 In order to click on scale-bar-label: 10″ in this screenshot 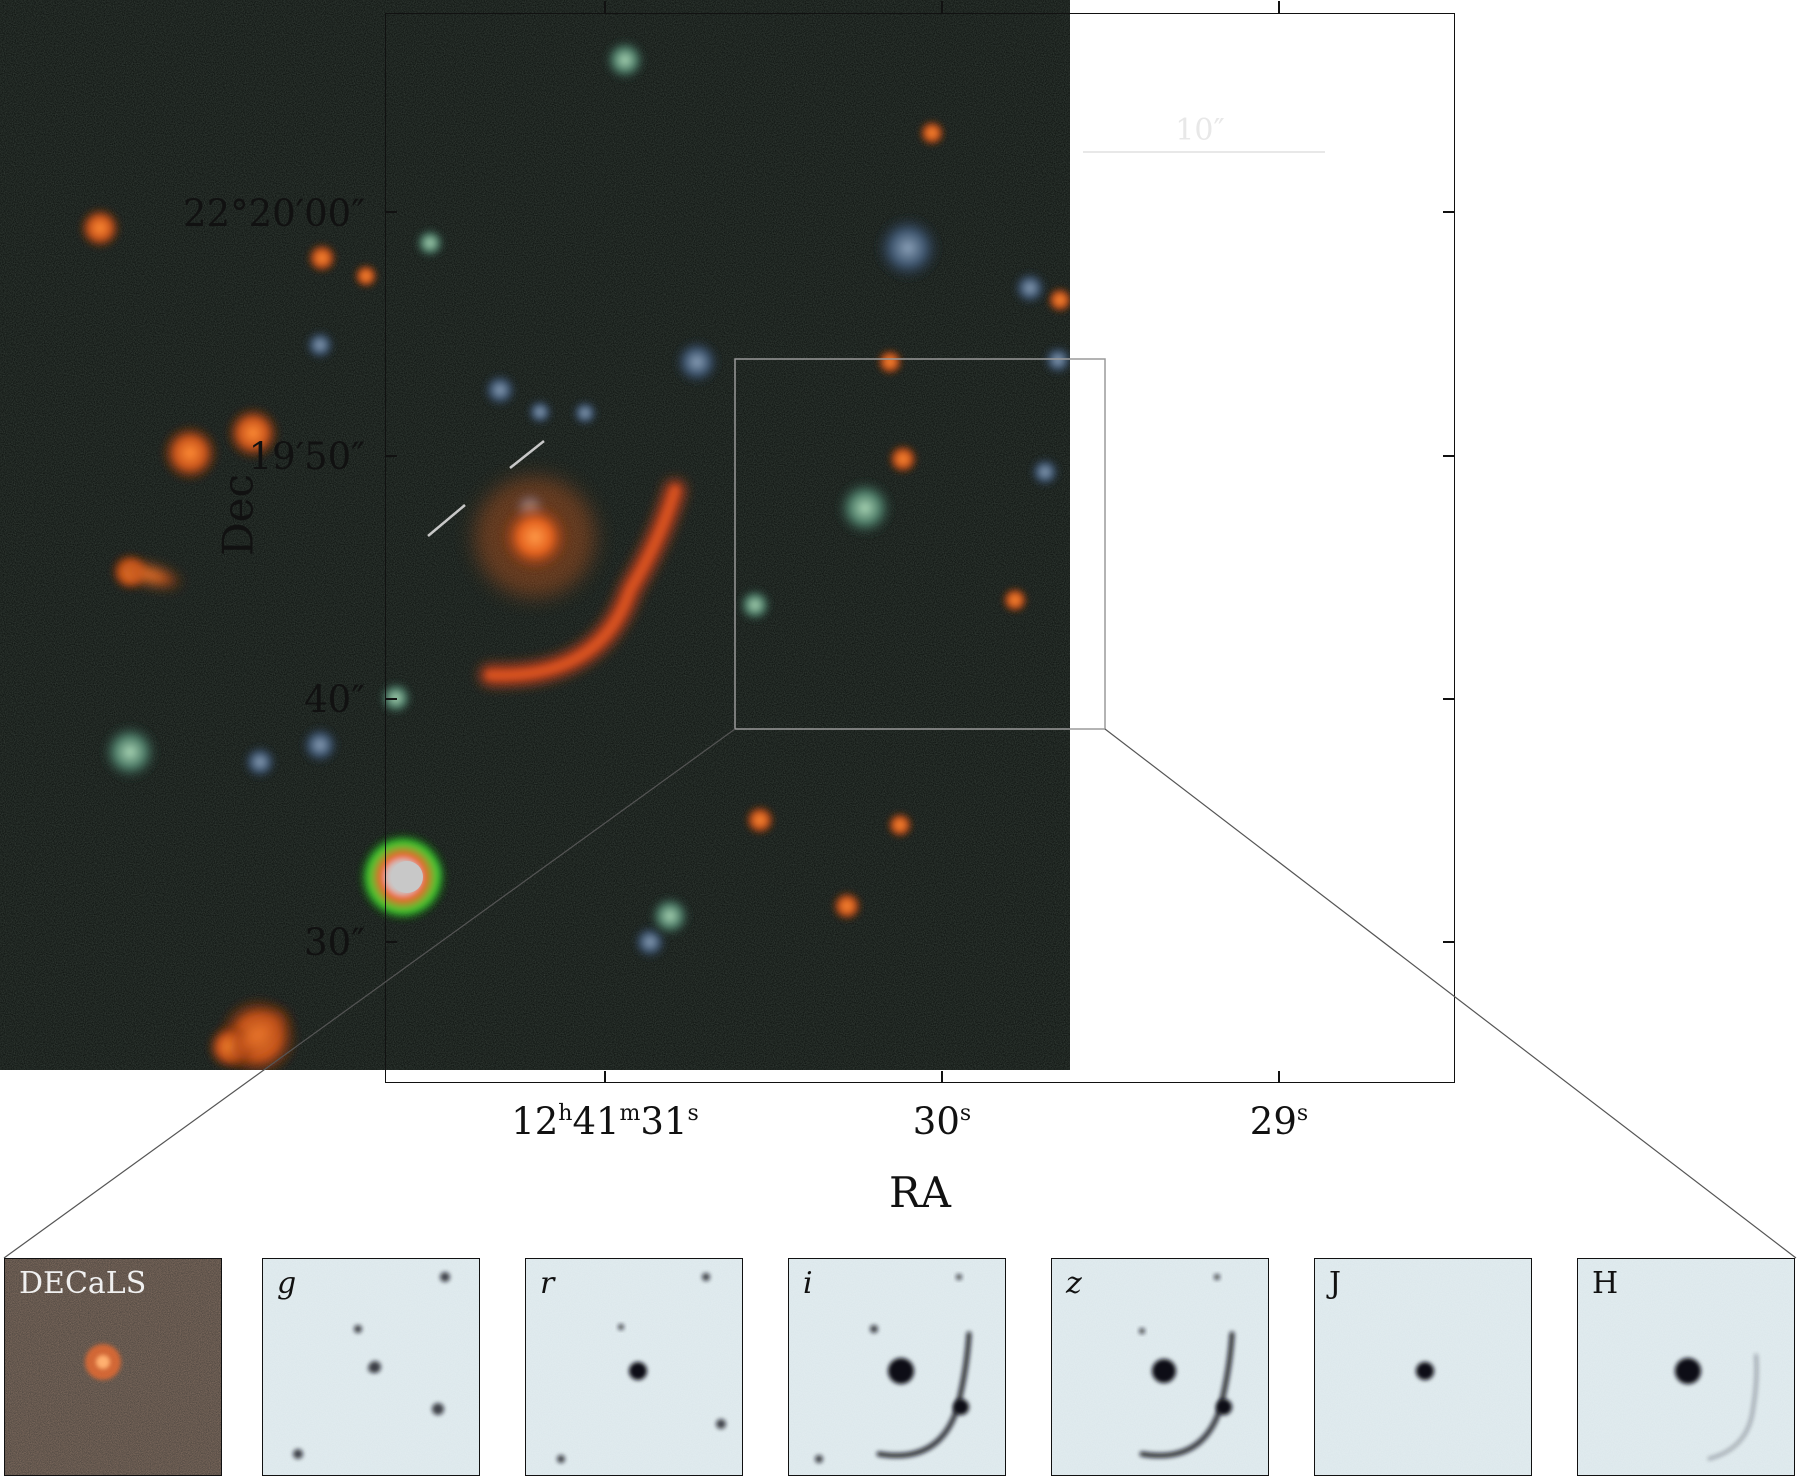, I will do `click(1200, 130)`.